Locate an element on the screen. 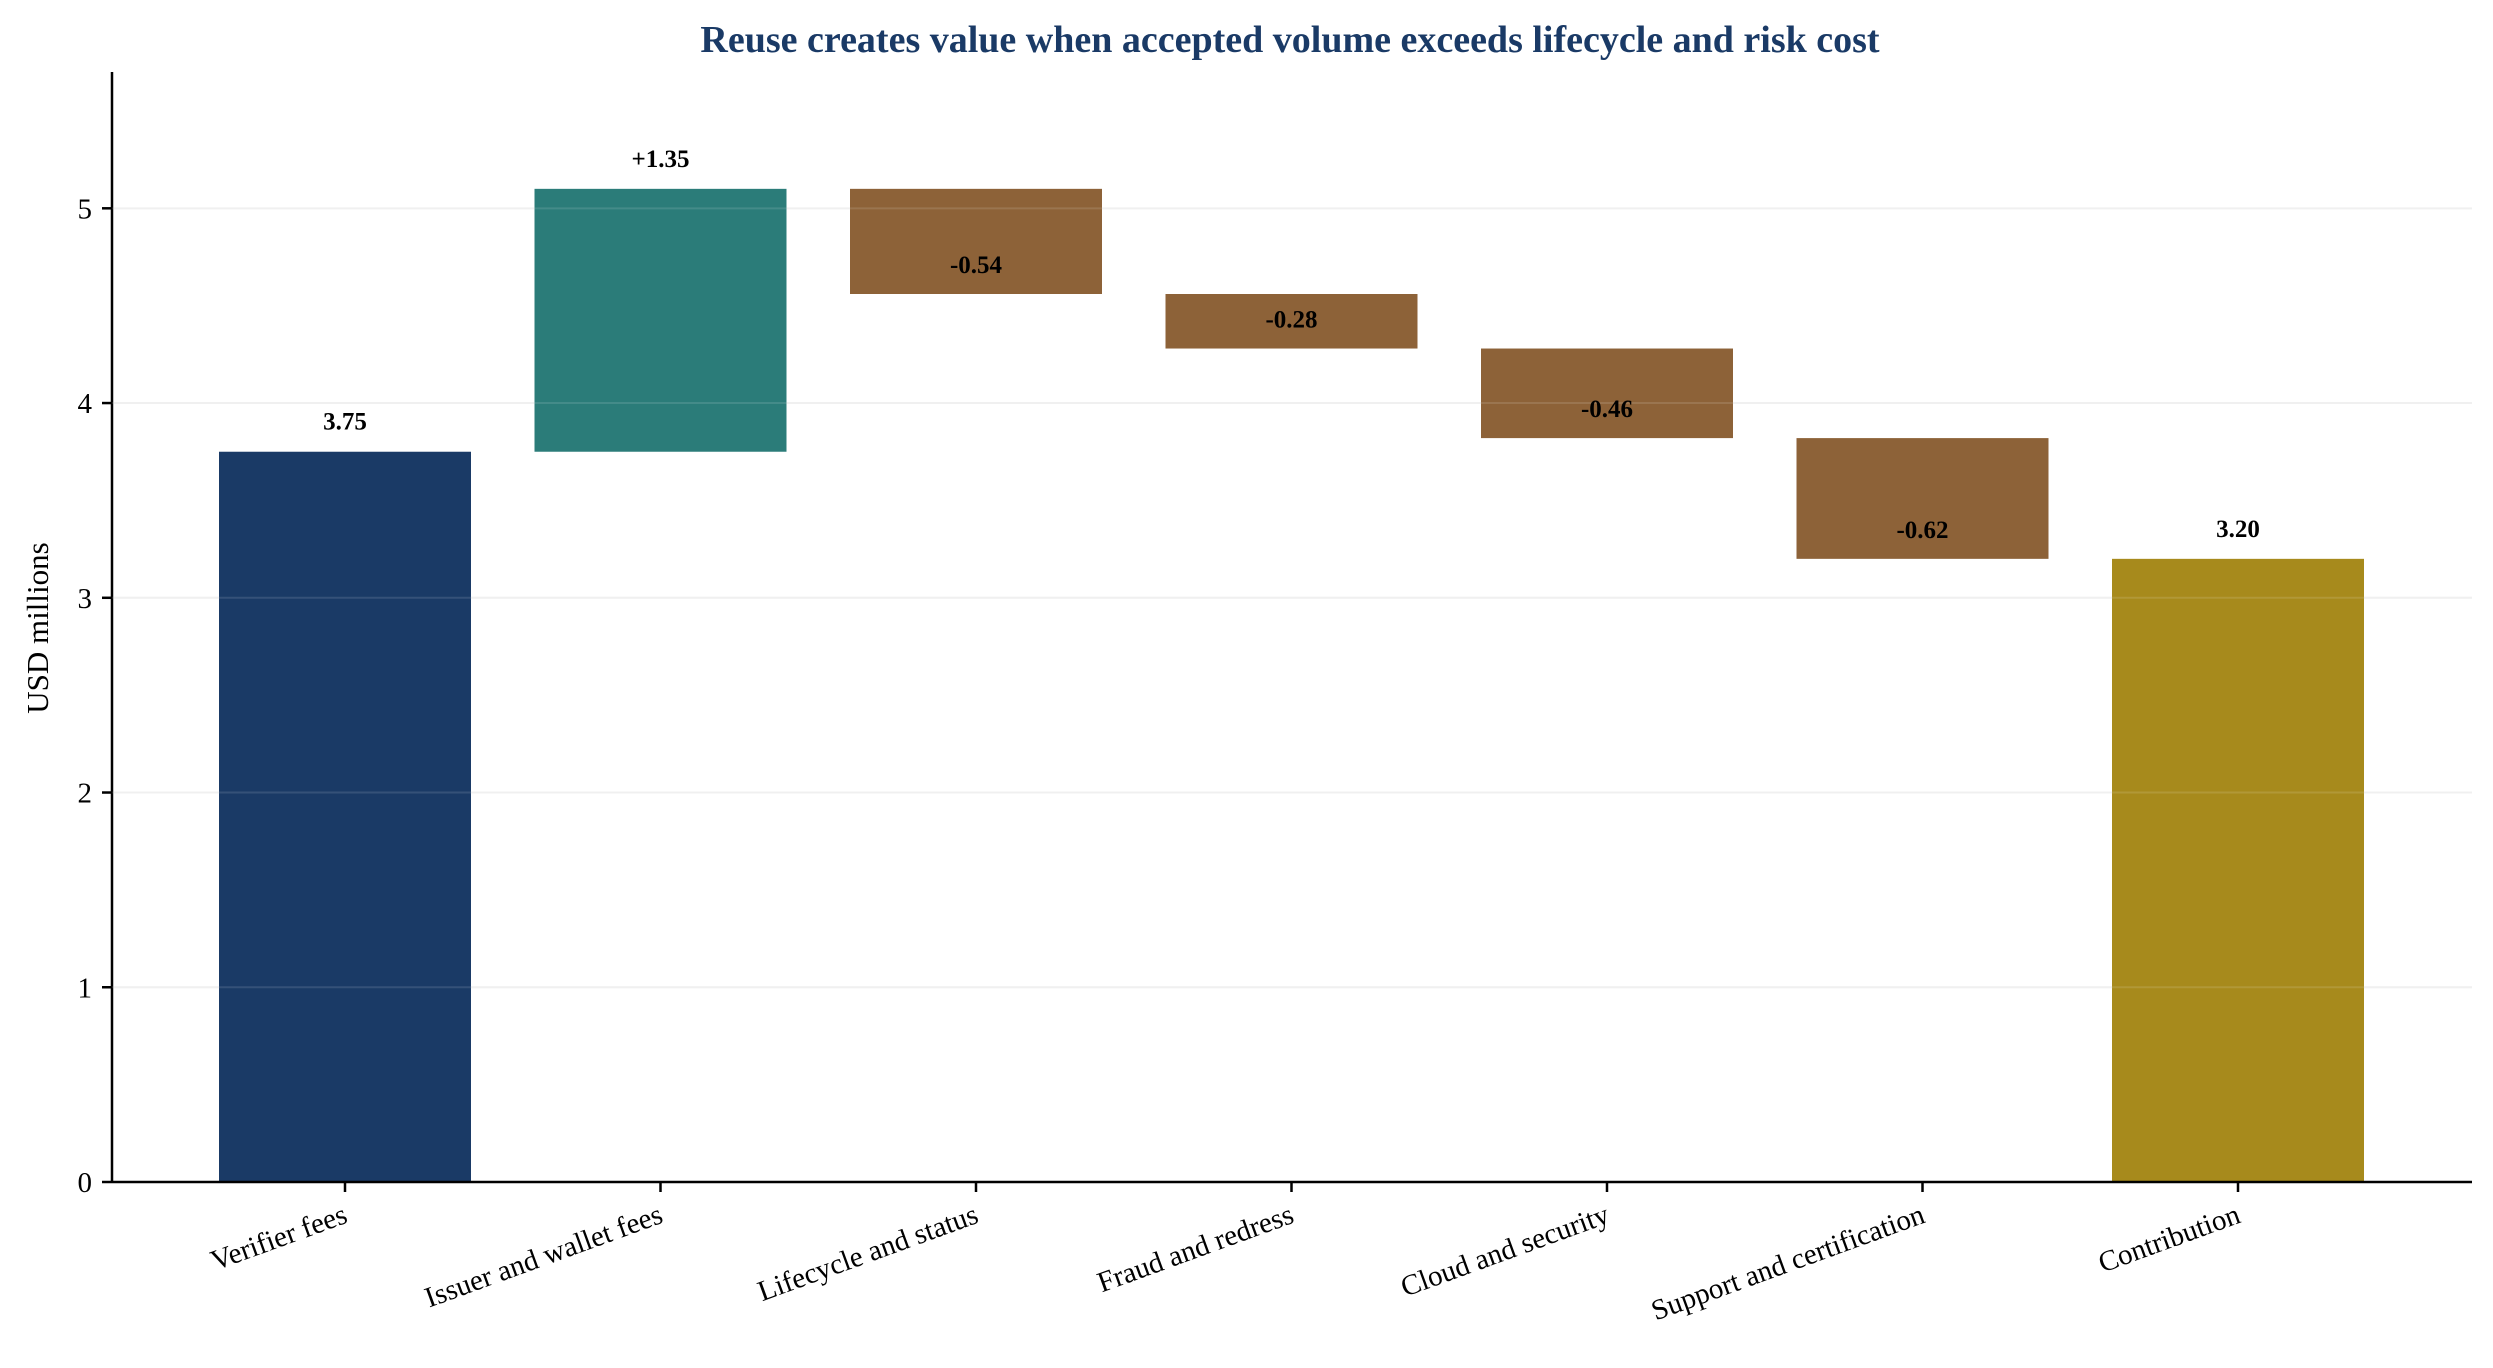  x-tick-label: Support and certification is located at coordinates (1788, 1262).